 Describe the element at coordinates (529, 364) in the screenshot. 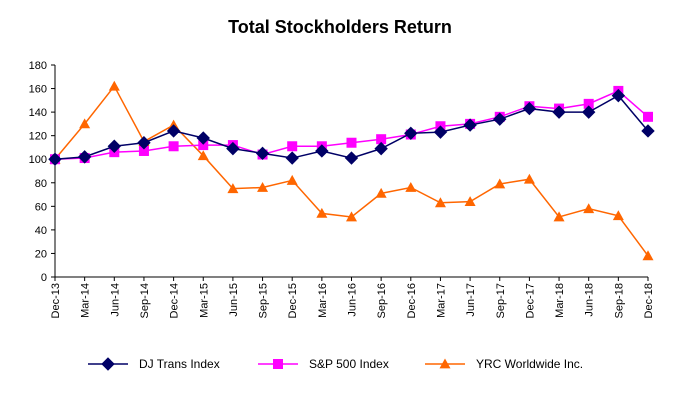

I see `legend-label: YRC Worldwide Inc.` at that location.